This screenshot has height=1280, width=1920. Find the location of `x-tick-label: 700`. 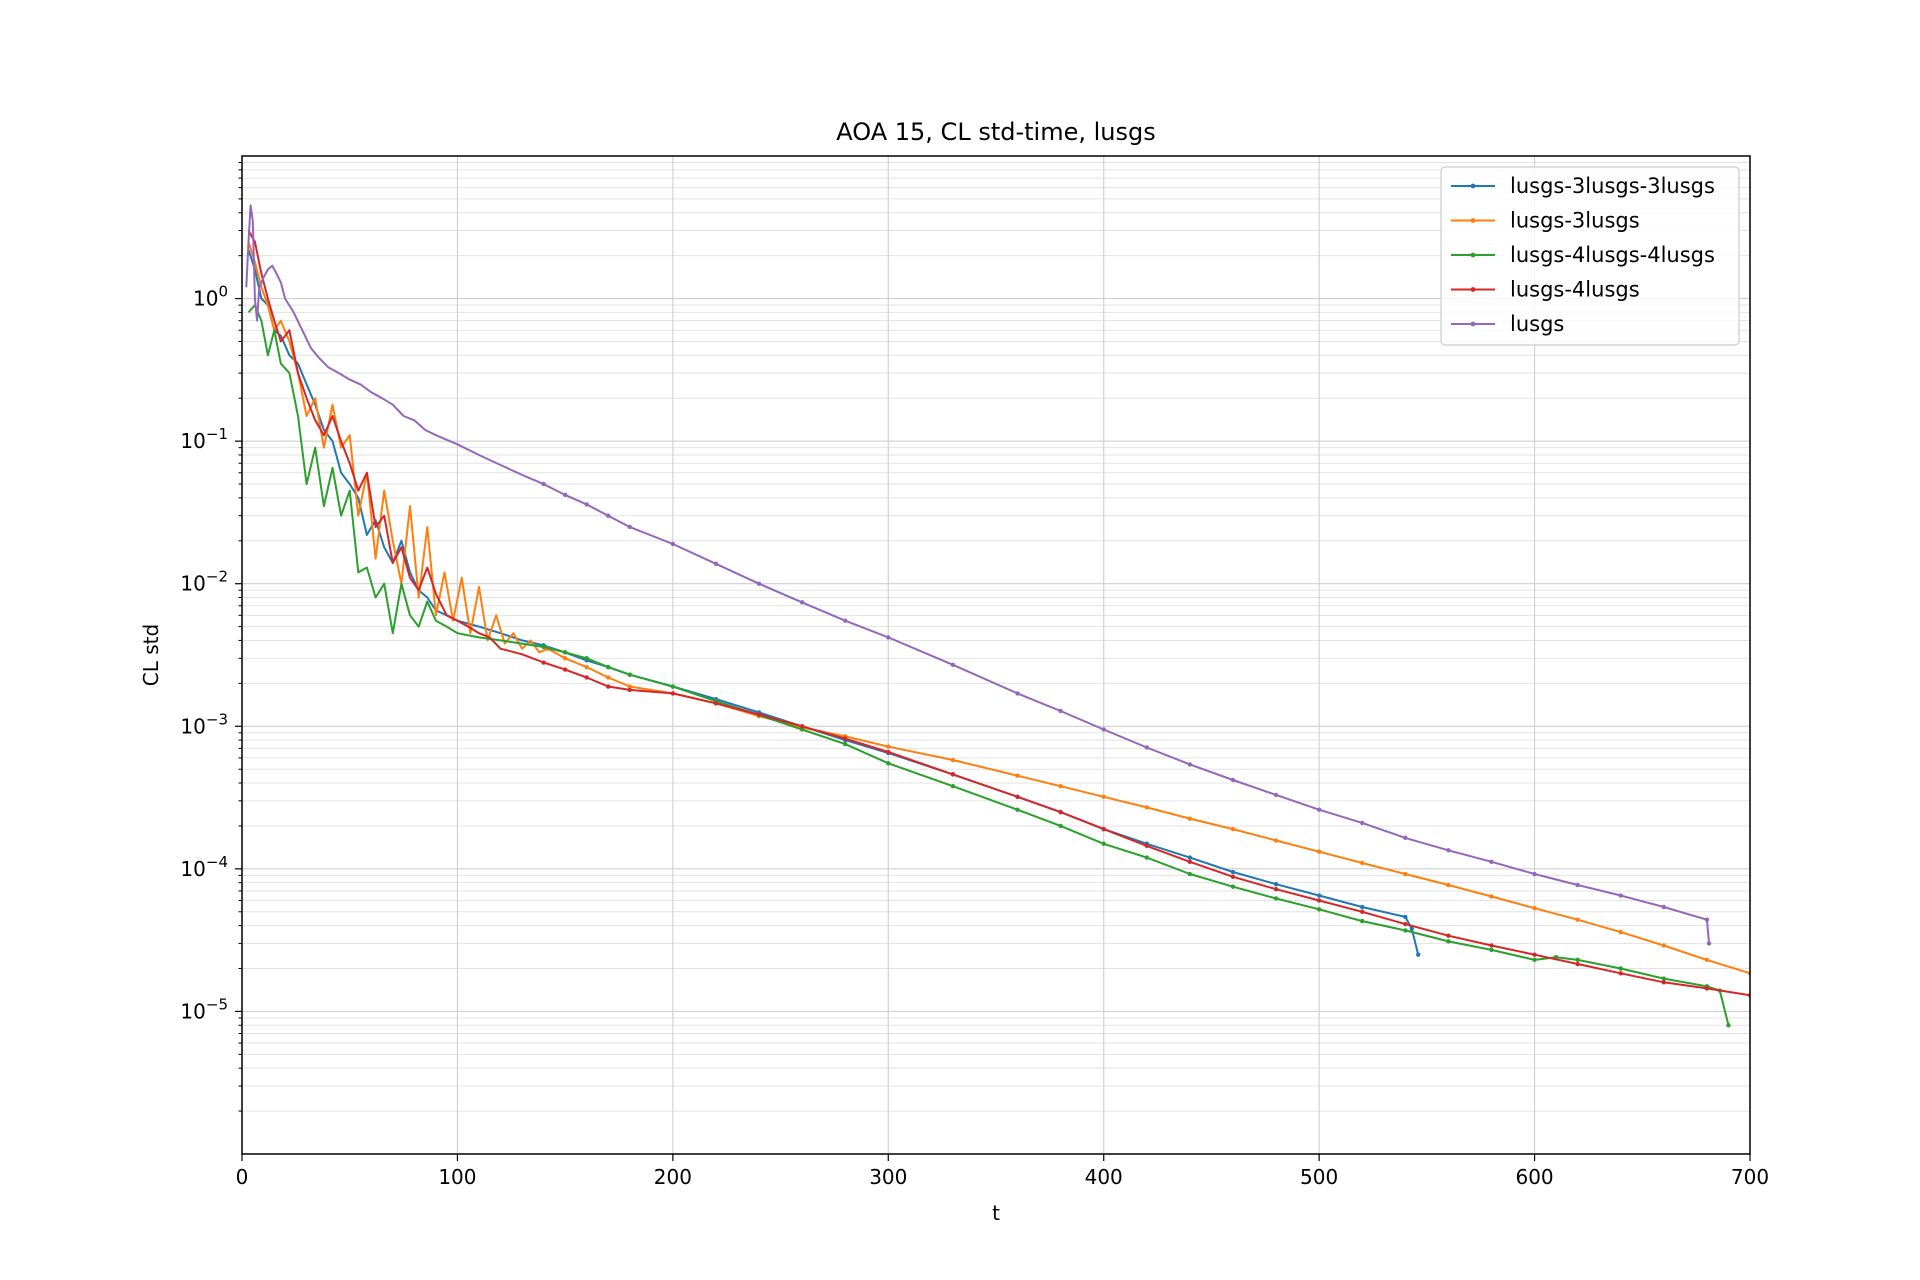

x-tick-label: 700 is located at coordinates (1750, 1177).